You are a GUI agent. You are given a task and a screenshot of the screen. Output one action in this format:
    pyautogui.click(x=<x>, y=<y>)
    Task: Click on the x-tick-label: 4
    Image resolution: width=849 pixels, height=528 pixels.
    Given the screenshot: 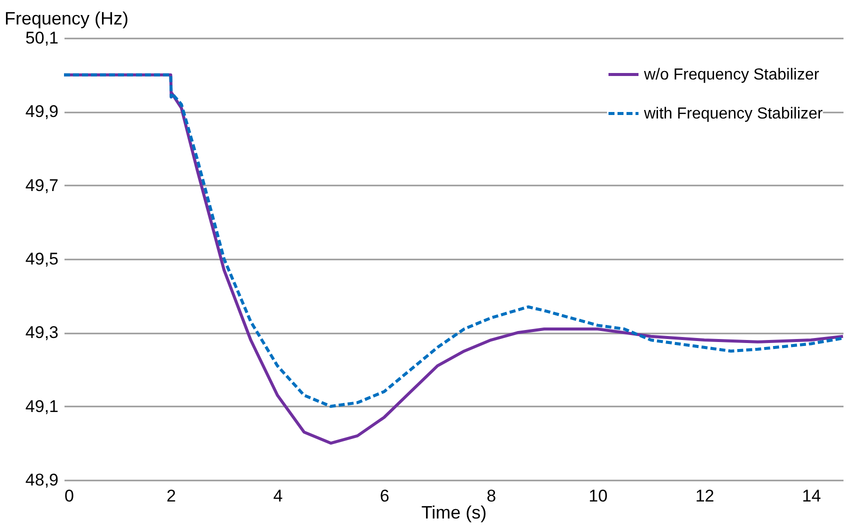 What is the action you would take?
    pyautogui.click(x=278, y=496)
    